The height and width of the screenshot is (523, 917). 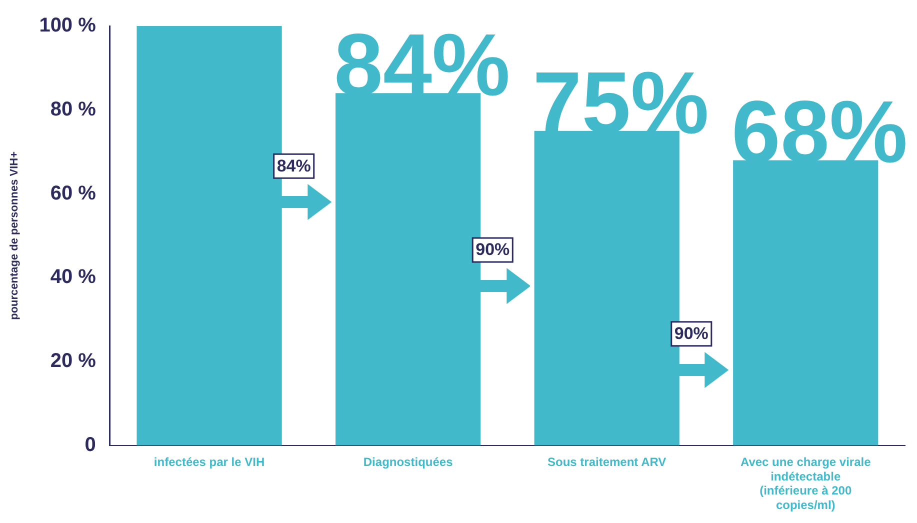 What do you see at coordinates (73, 277) in the screenshot?
I see `y-tick-label: 40 %` at bounding box center [73, 277].